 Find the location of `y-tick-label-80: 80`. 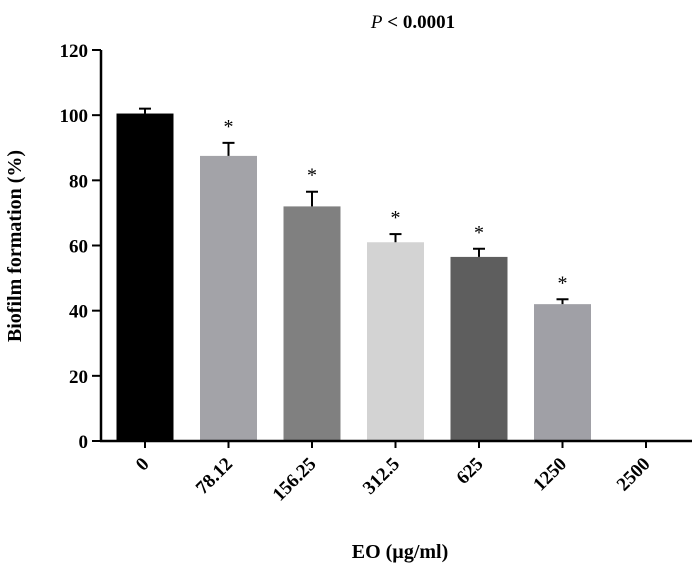

y-tick-label-80: 80 is located at coordinates (78, 181).